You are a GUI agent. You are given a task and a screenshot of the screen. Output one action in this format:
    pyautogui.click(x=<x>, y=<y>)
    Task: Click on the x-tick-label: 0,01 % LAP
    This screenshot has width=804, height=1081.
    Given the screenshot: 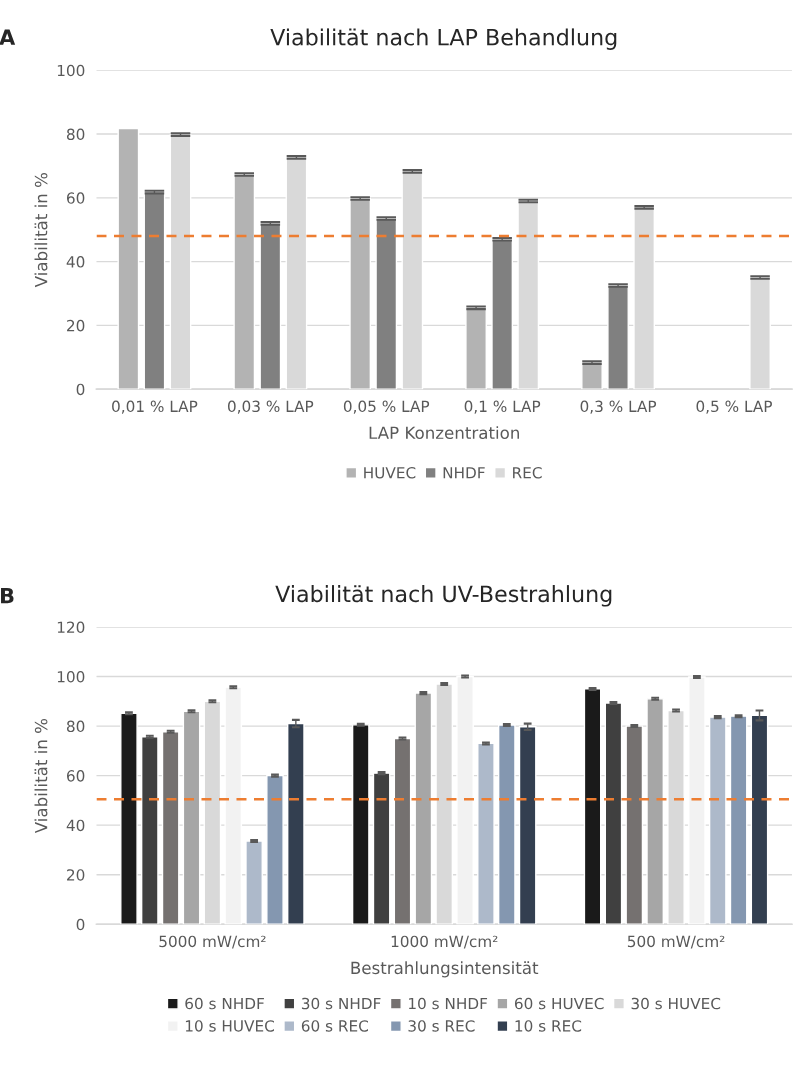 What is the action you would take?
    pyautogui.click(x=155, y=407)
    